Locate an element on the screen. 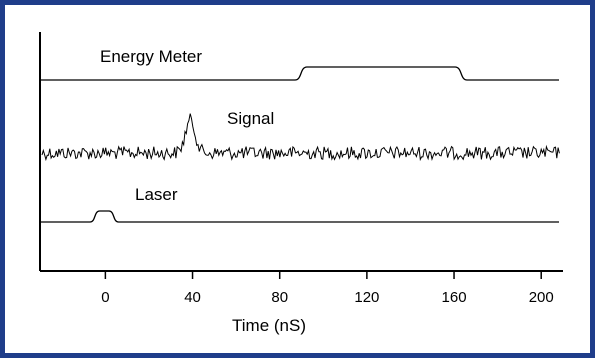 The width and height of the screenshot is (595, 358). series-label-energy-meter: Energy Meter is located at coordinates (151, 56).